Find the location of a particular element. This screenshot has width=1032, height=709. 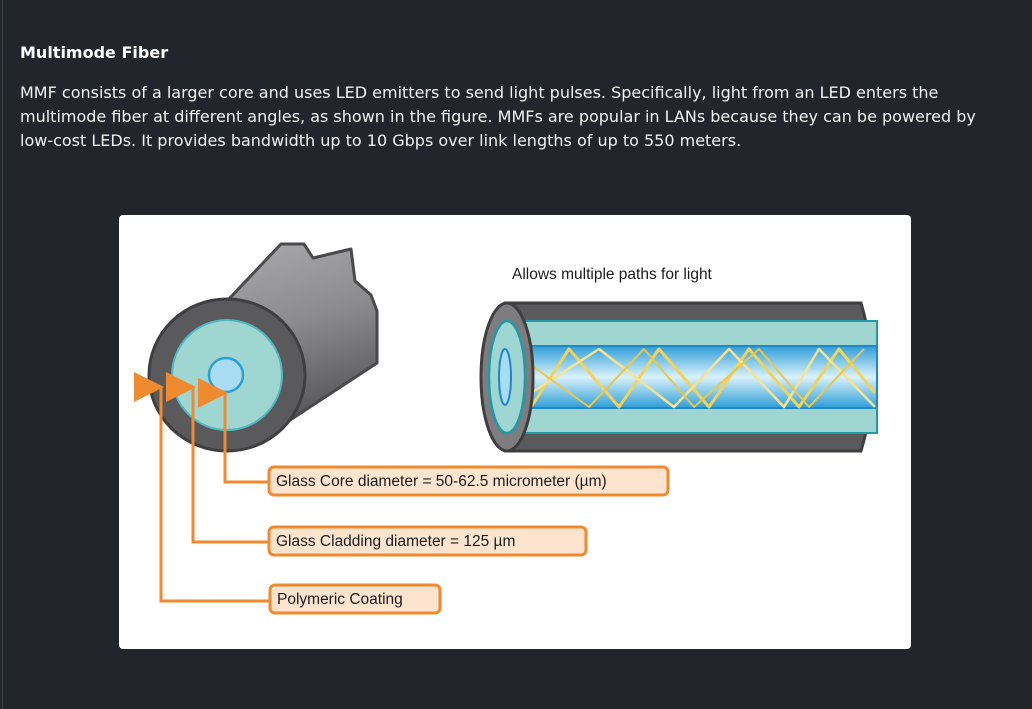

label-coating: Polymeric Coating is located at coordinates (355, 599).